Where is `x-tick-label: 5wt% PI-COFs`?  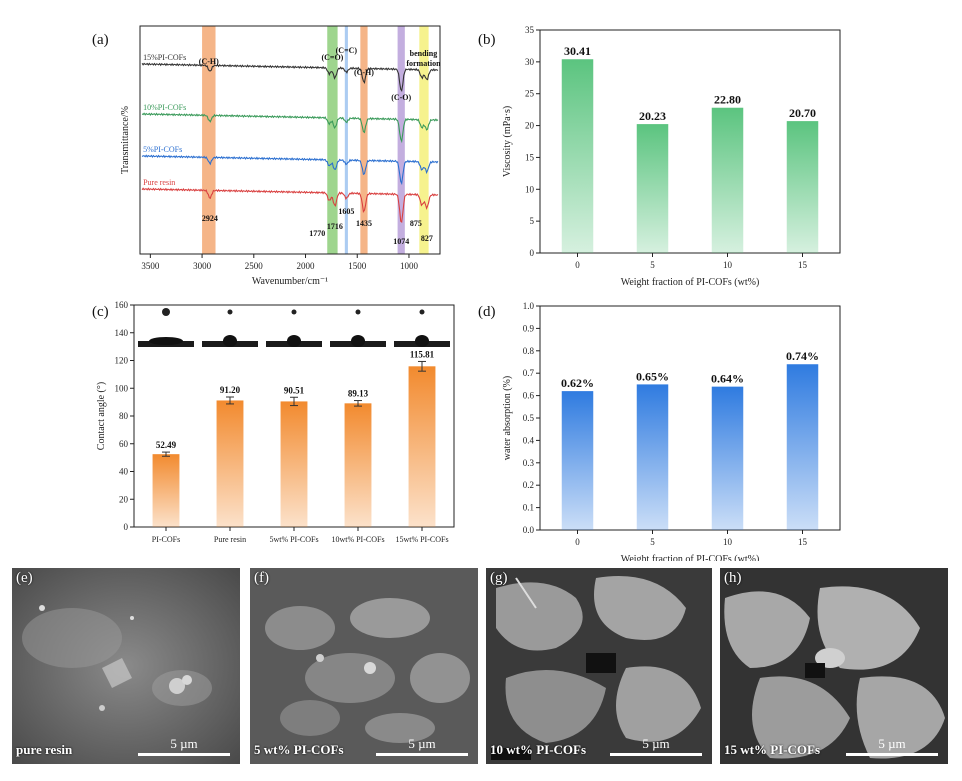 x-tick-label: 5wt% PI-COFs is located at coordinates (293, 539).